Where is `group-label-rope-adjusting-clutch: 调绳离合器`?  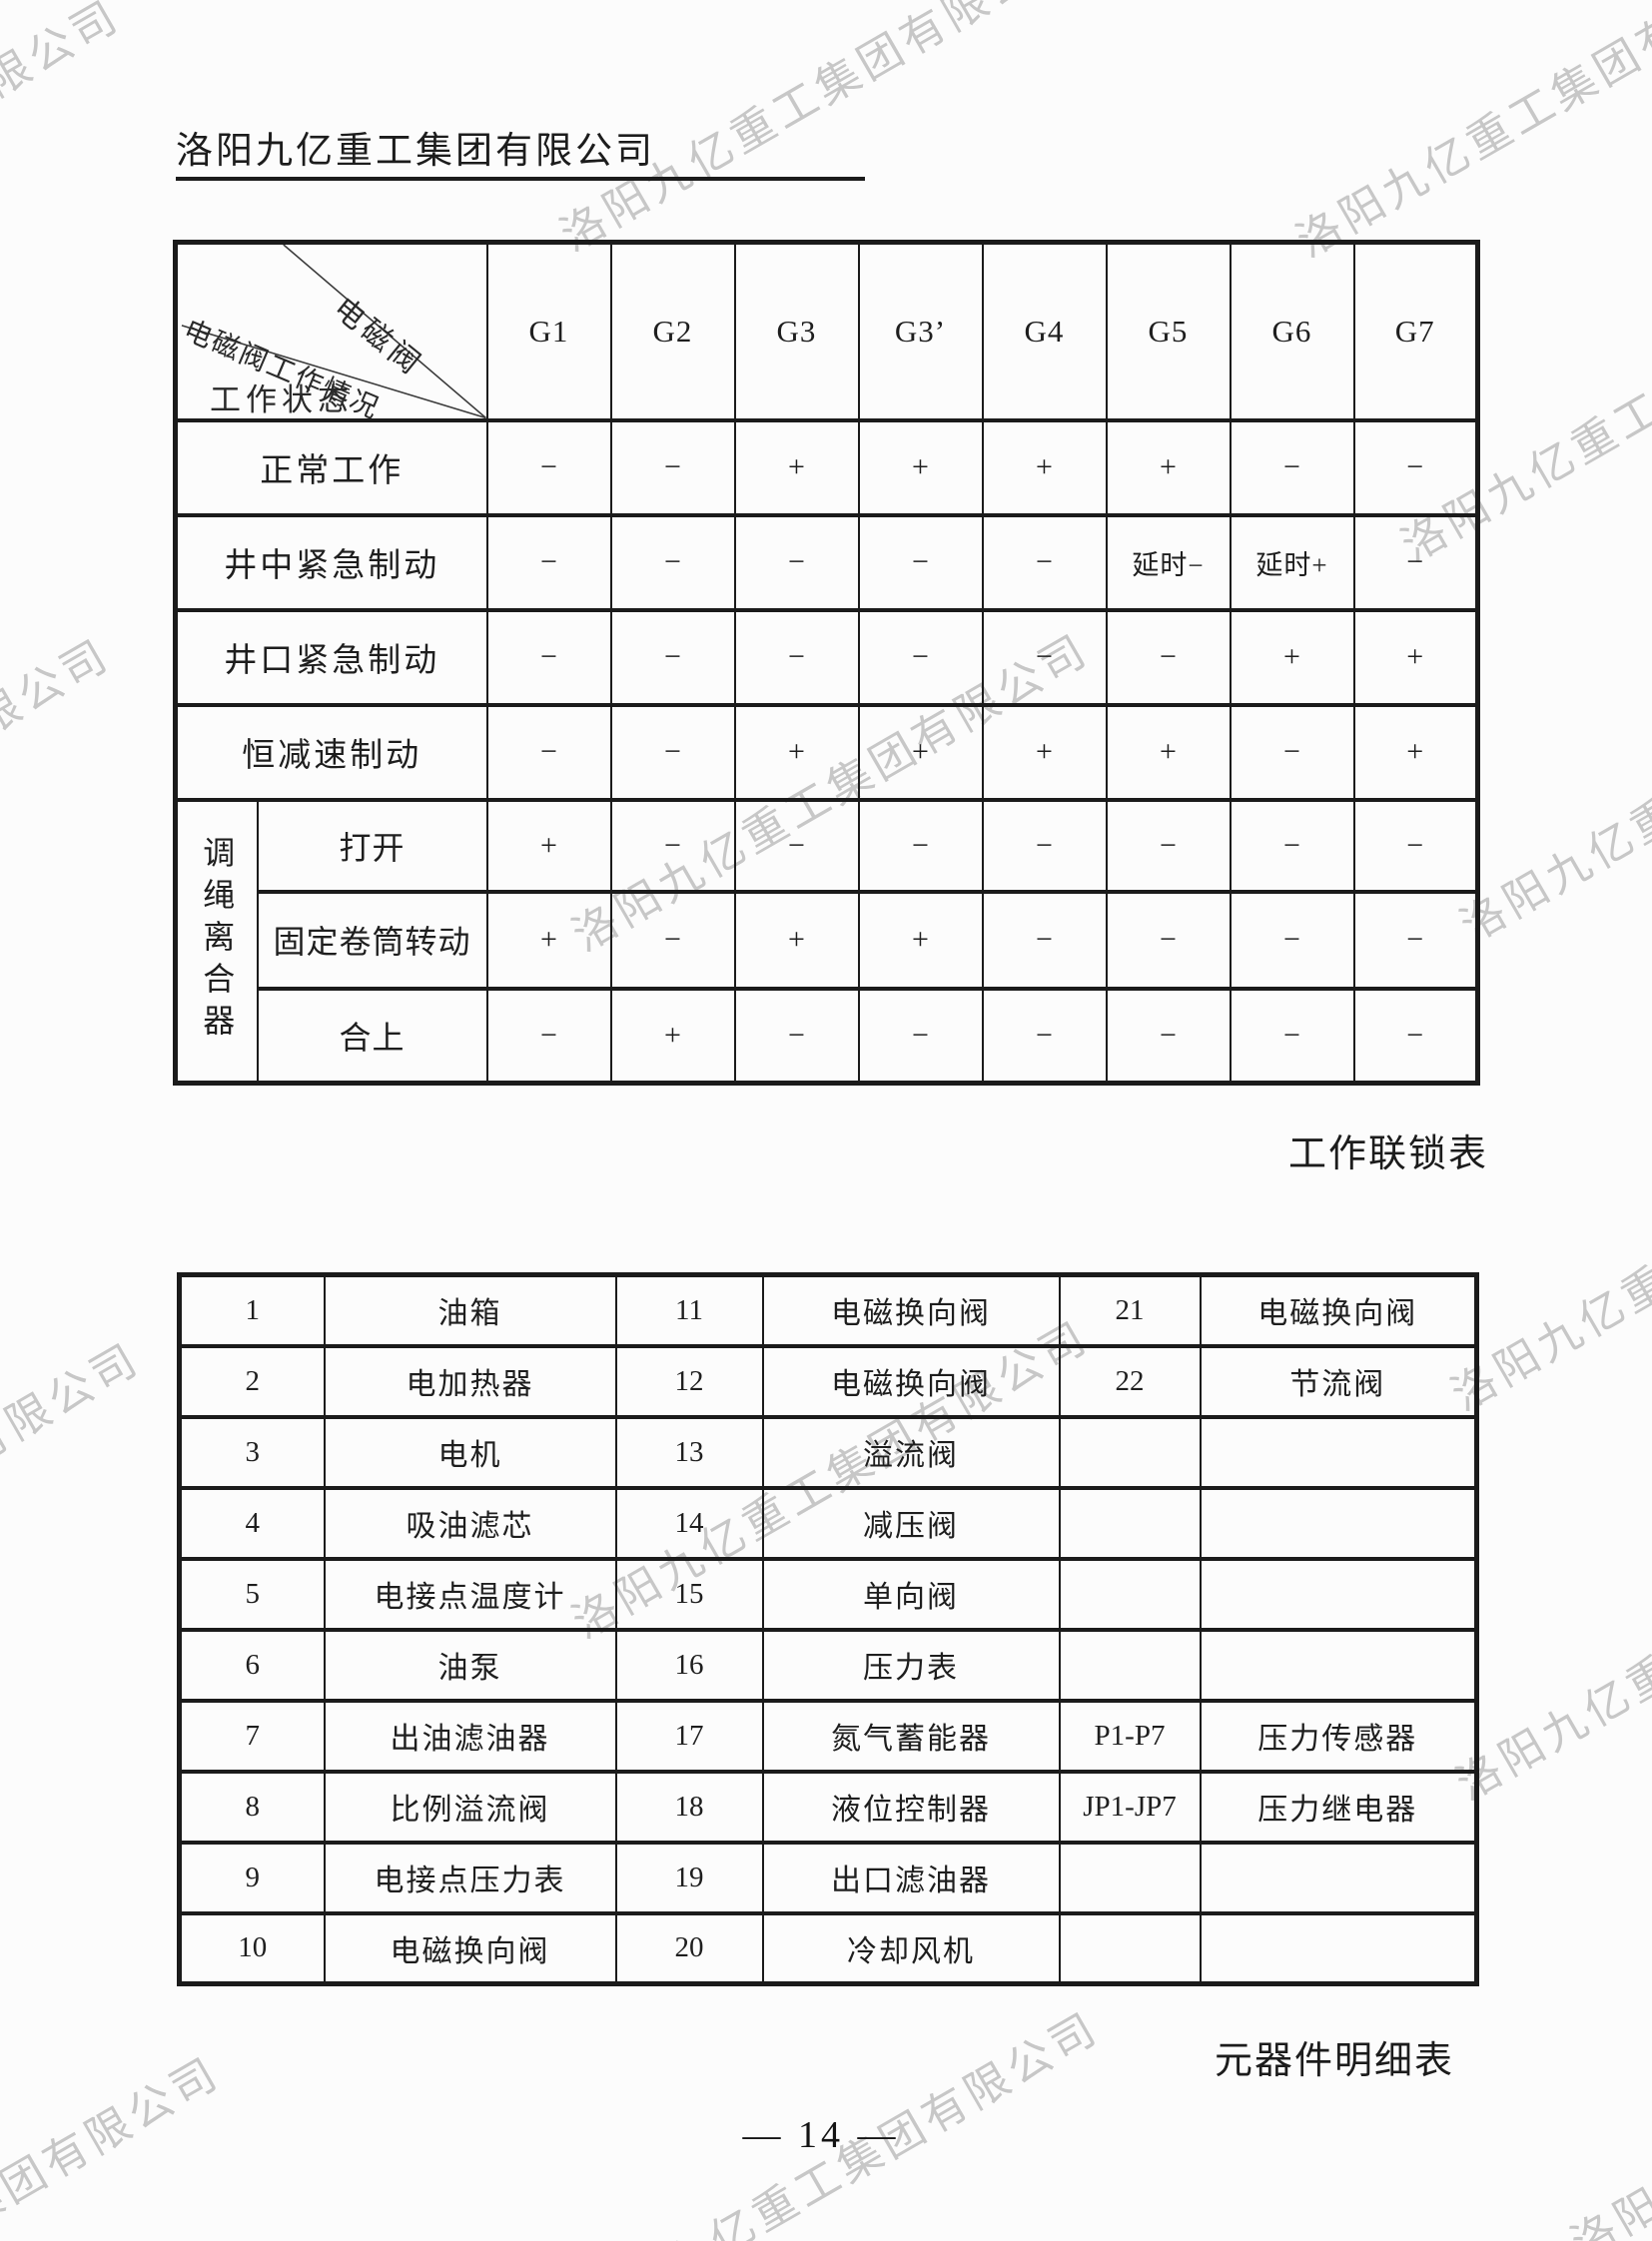
group-label-rope-adjusting-clutch: 调绳离合器 is located at coordinates (216, 941).